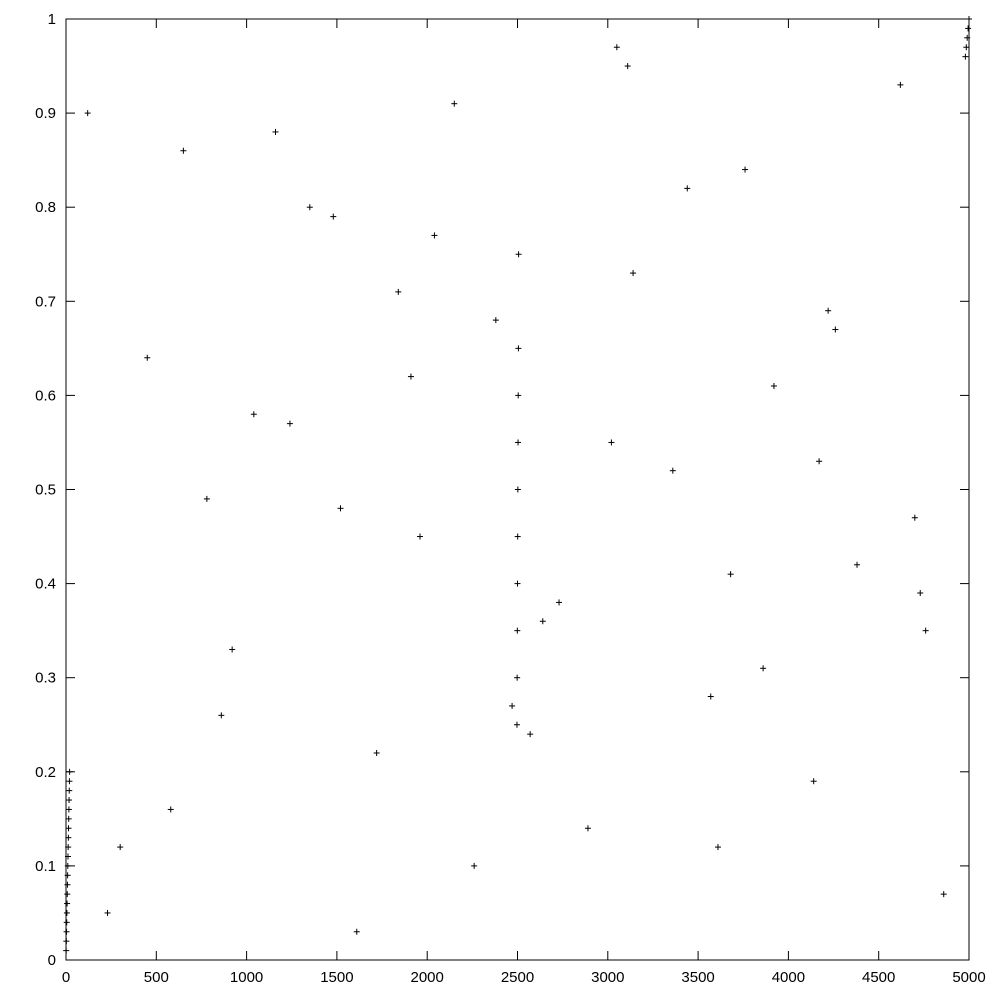 Image resolution: width=1000 pixels, height=1005 pixels. Describe the element at coordinates (45, 301) in the screenshot. I see `y-tick-label: 0.7` at that location.